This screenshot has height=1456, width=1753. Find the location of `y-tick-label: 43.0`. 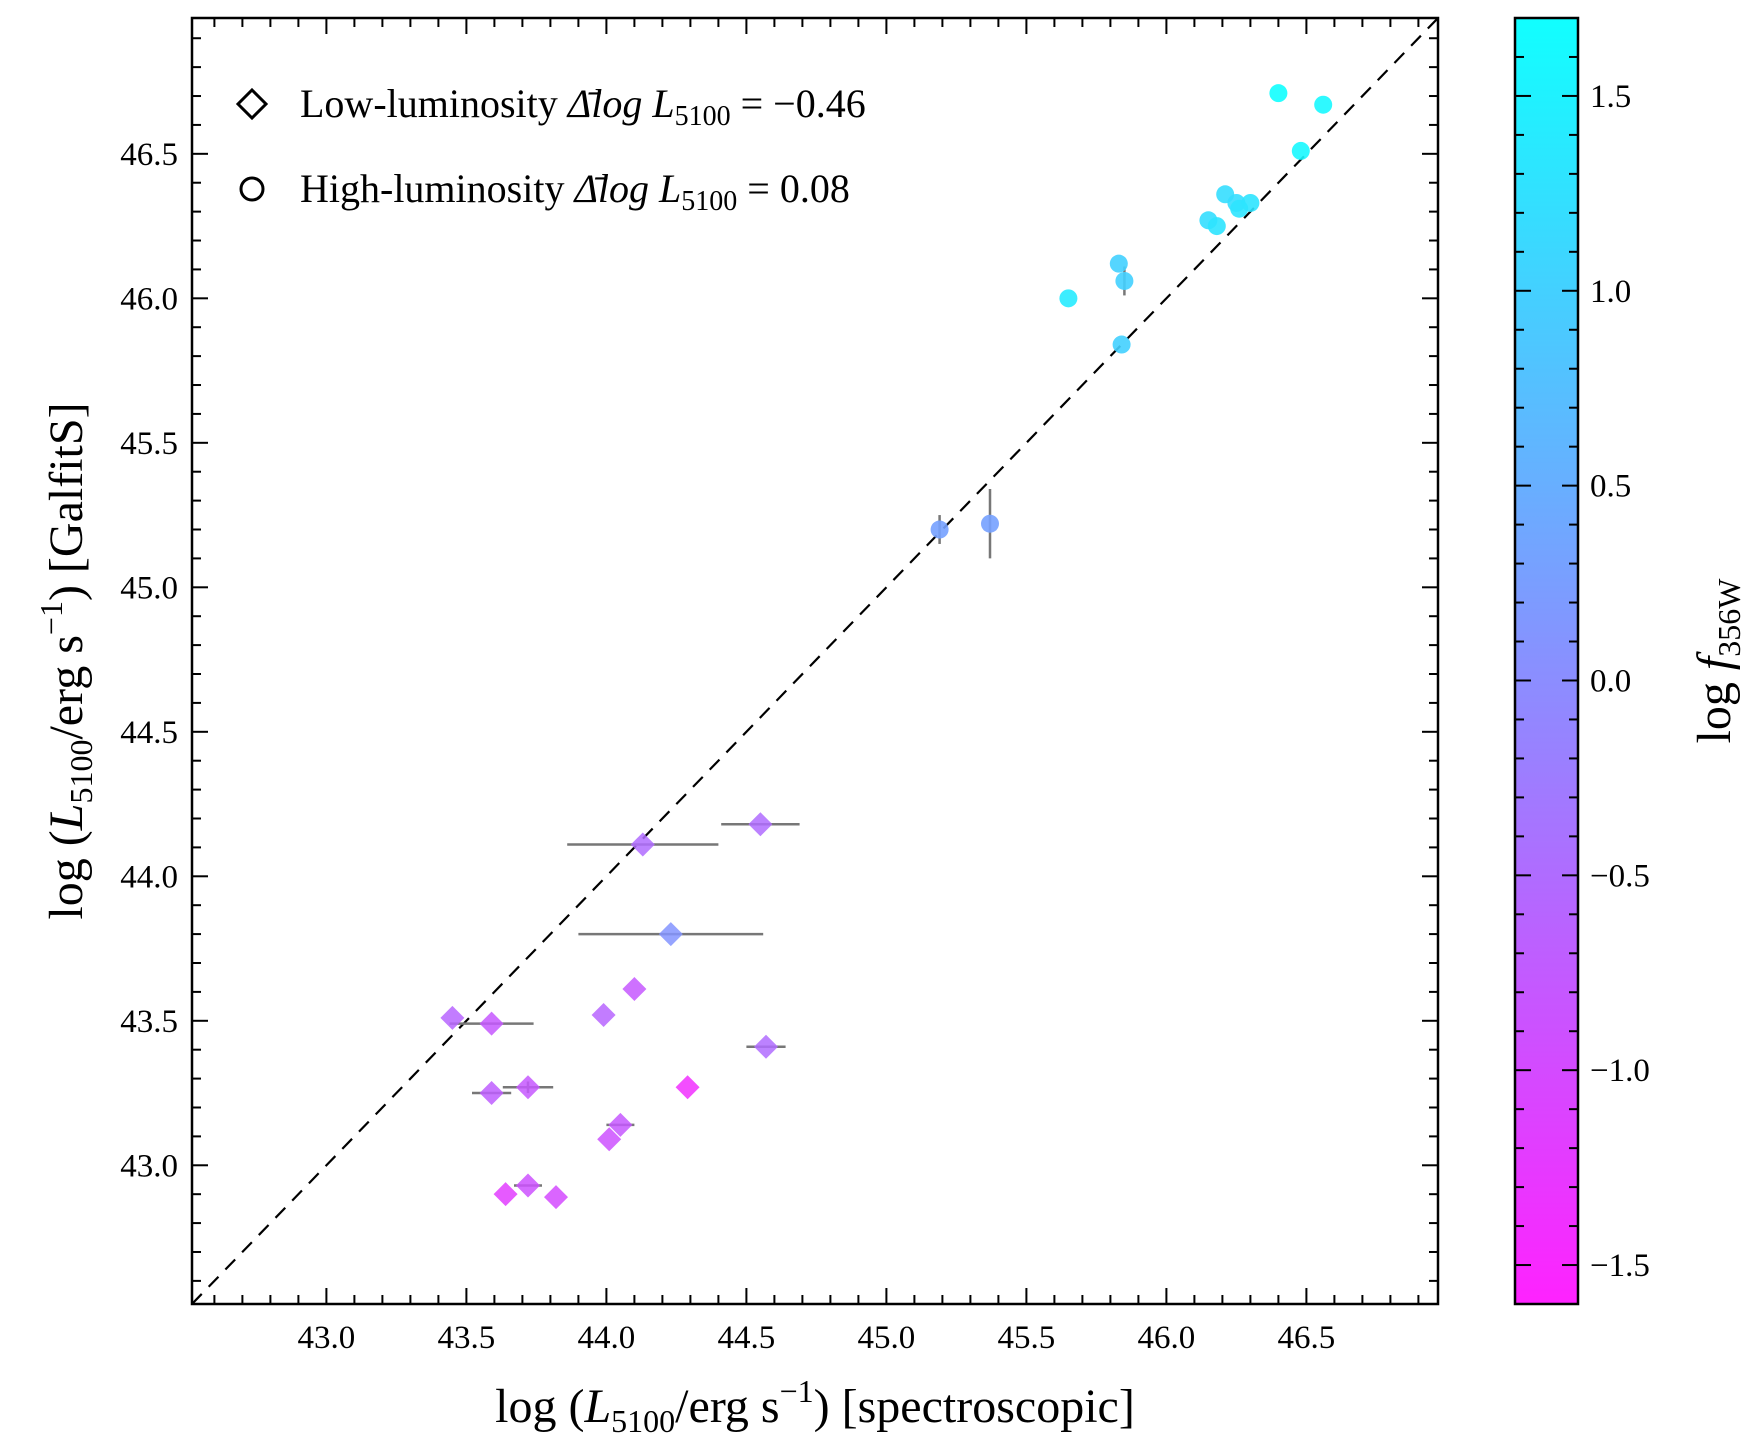

y-tick-label: 43.0 is located at coordinates (149, 1166).